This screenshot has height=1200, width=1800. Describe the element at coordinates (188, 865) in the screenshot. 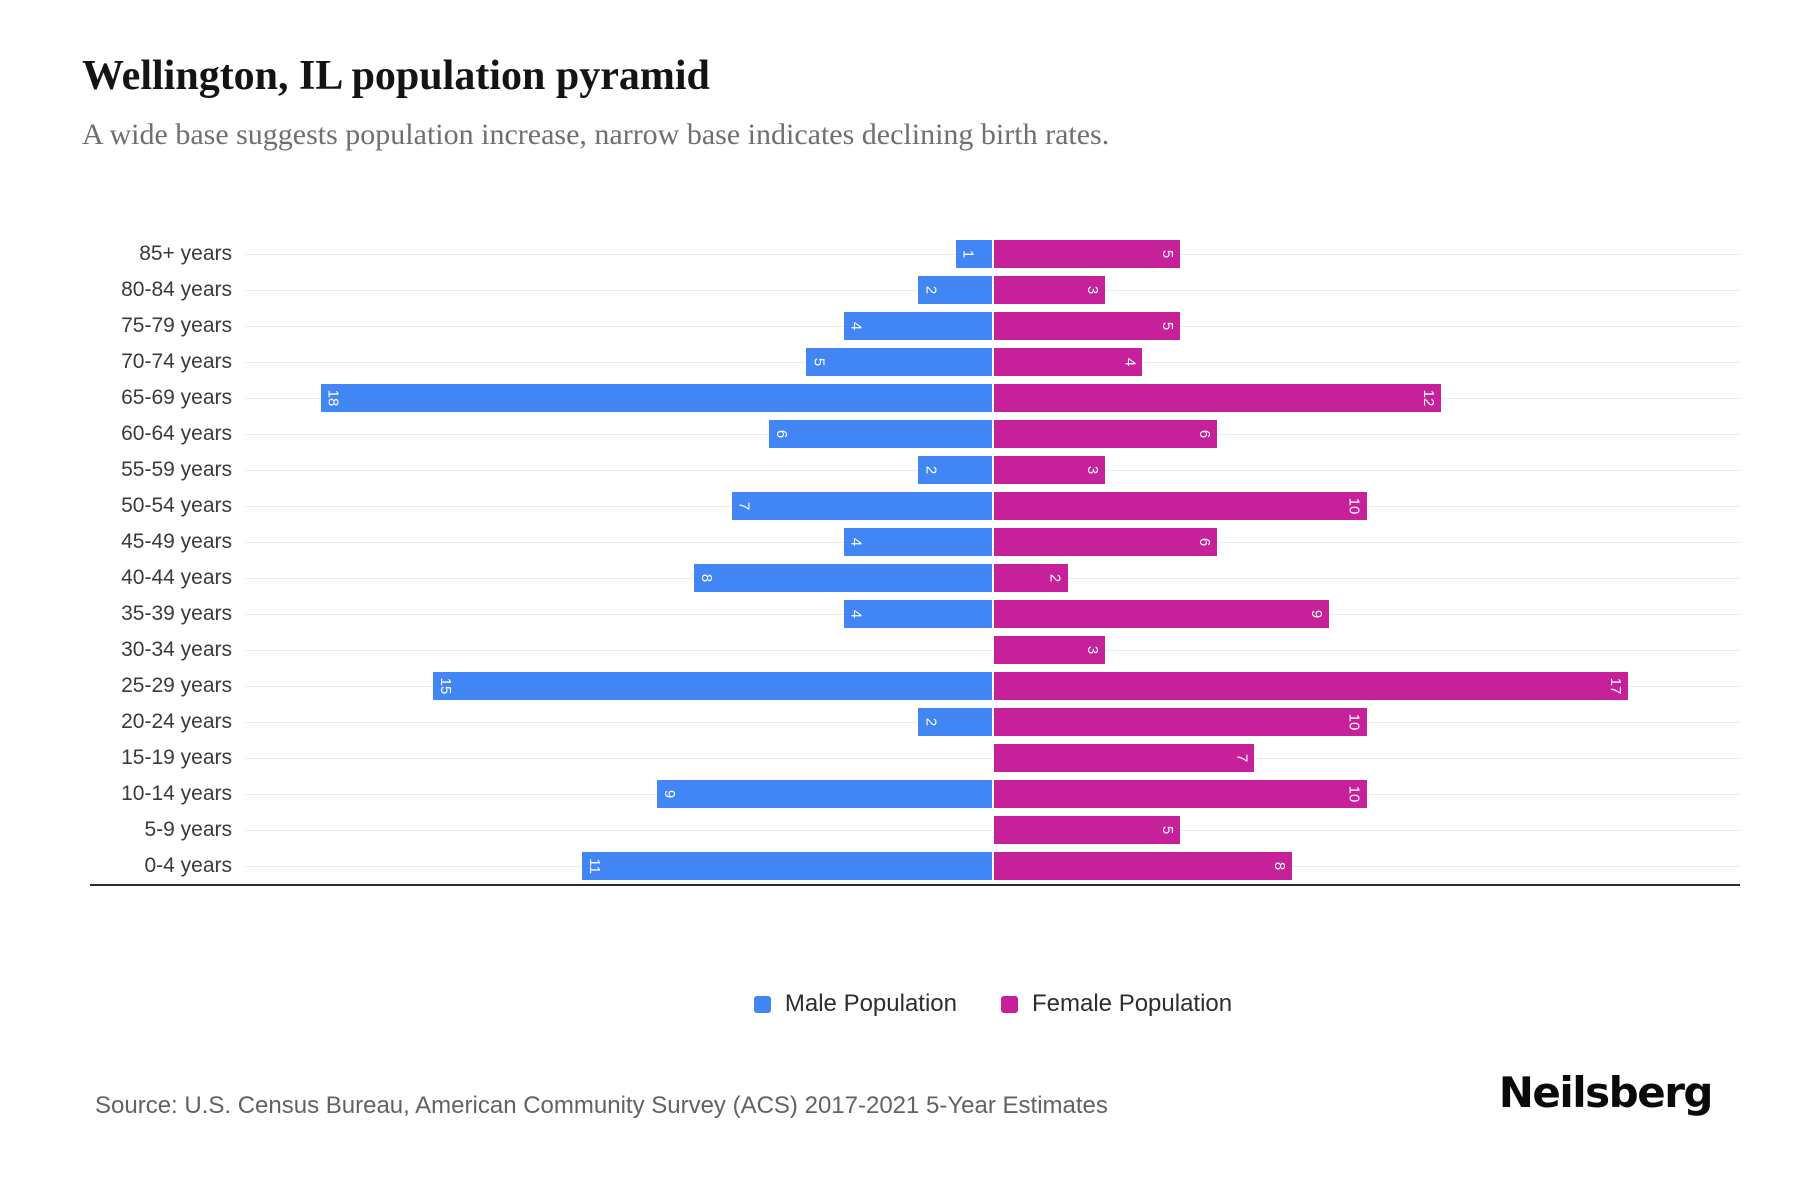

I see `age-group-label: 0-4 years` at that location.